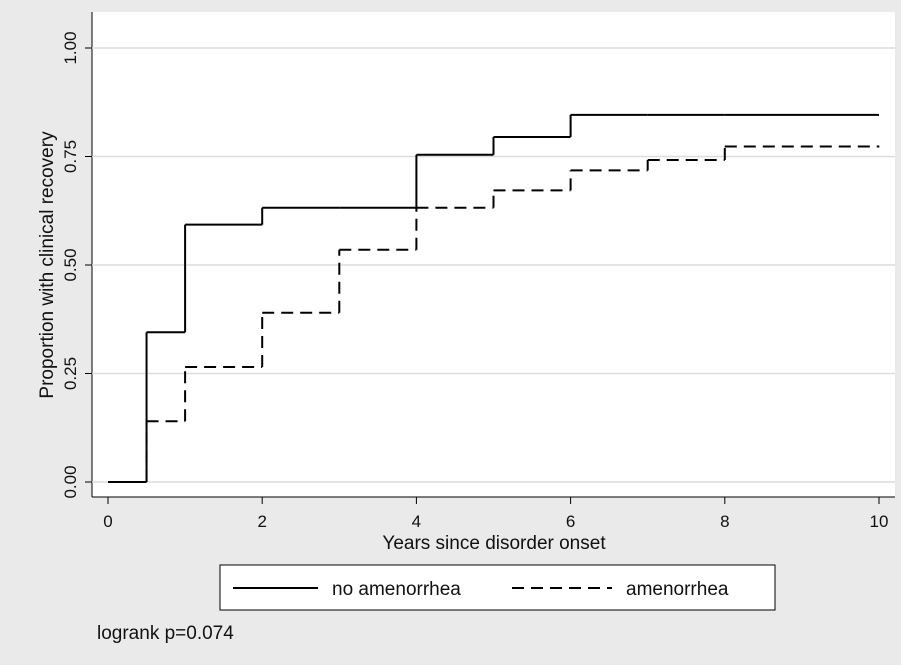 This screenshot has width=901, height=665. I want to click on y-tick-label: 1.00, so click(70, 47).